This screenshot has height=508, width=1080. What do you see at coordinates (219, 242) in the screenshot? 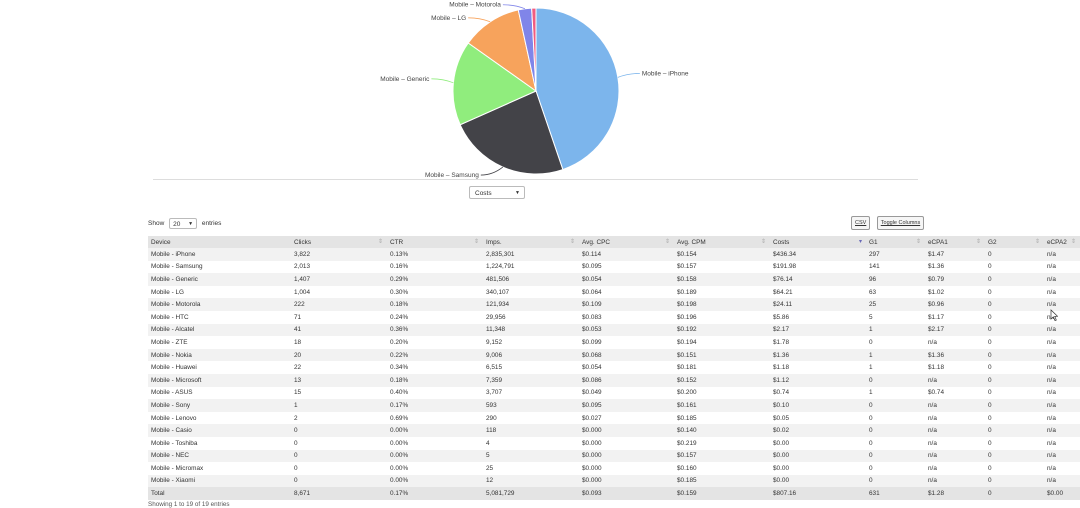
I see `column-header-0: Device` at bounding box center [219, 242].